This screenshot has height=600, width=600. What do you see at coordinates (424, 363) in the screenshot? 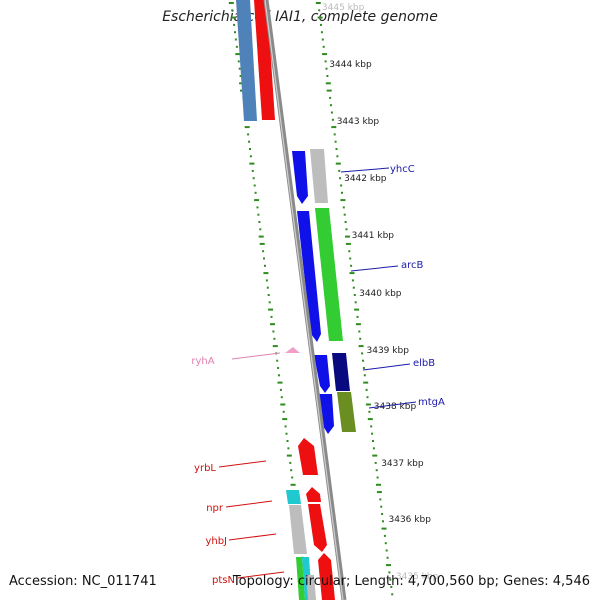
I see `gene-label-elbB: elbB` at bounding box center [424, 363].